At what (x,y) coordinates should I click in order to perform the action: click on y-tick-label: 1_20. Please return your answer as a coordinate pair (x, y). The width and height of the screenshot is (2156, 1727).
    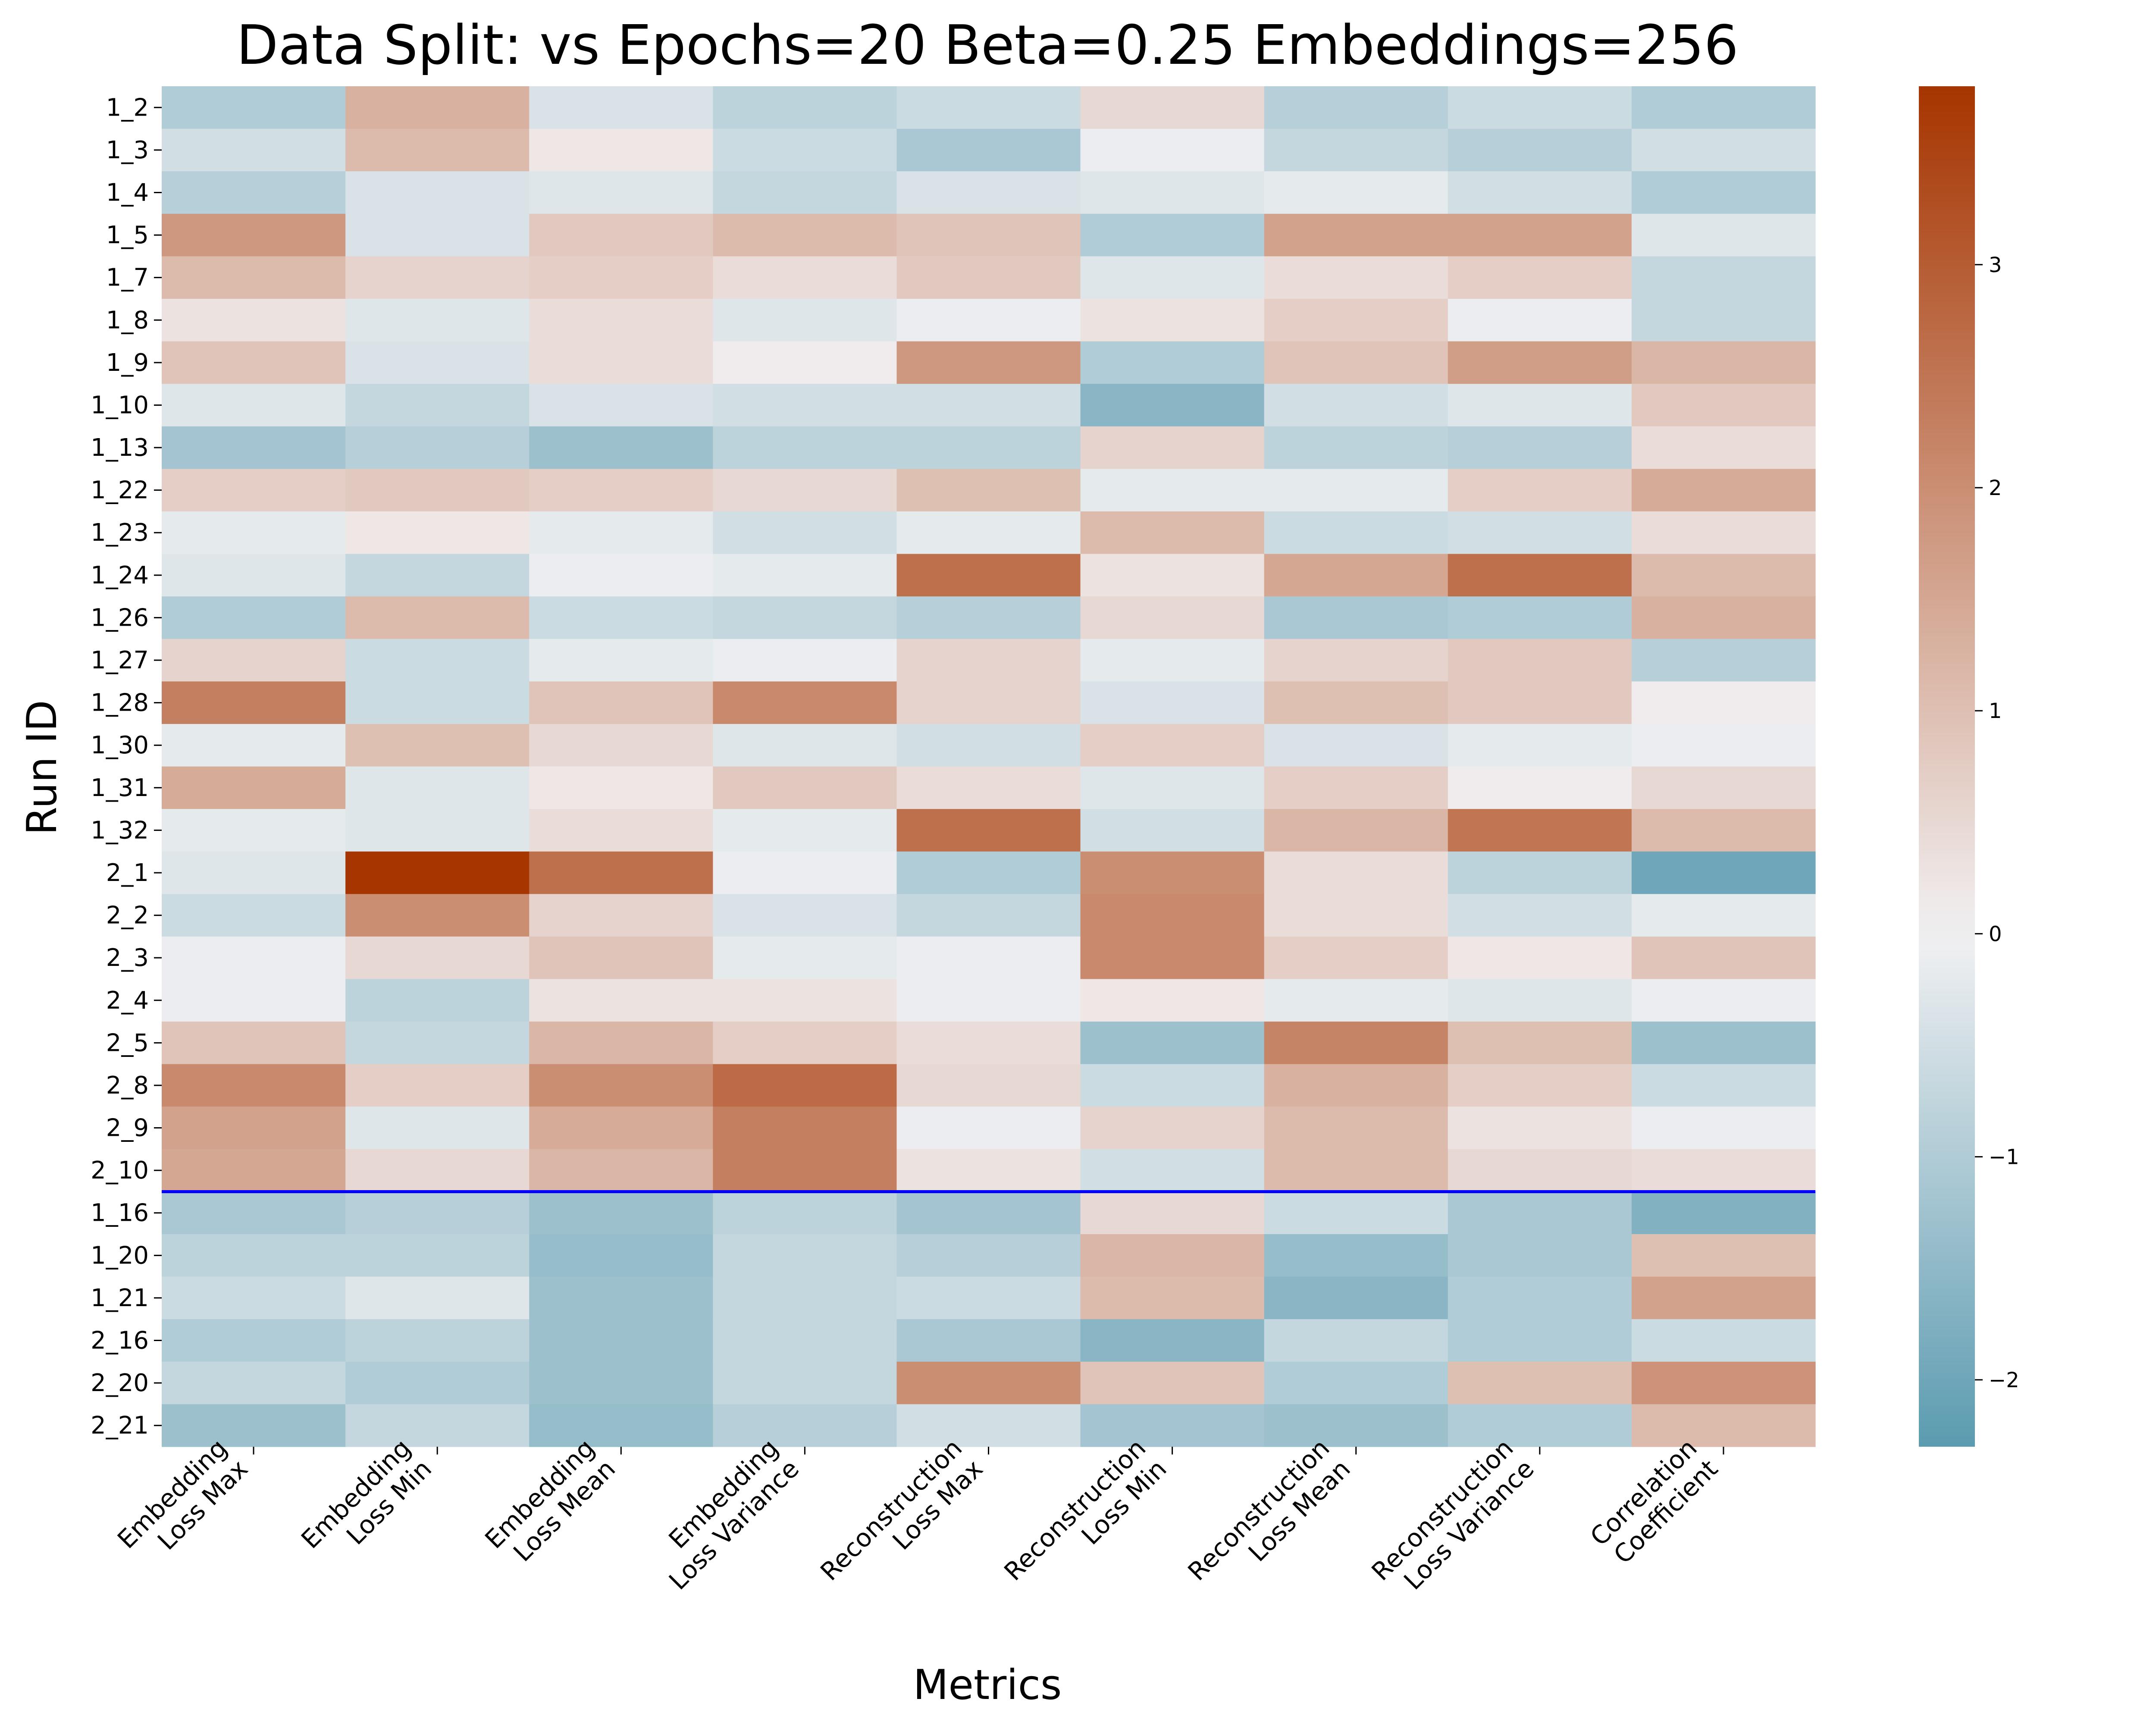
    Looking at the image, I should click on (120, 1255).